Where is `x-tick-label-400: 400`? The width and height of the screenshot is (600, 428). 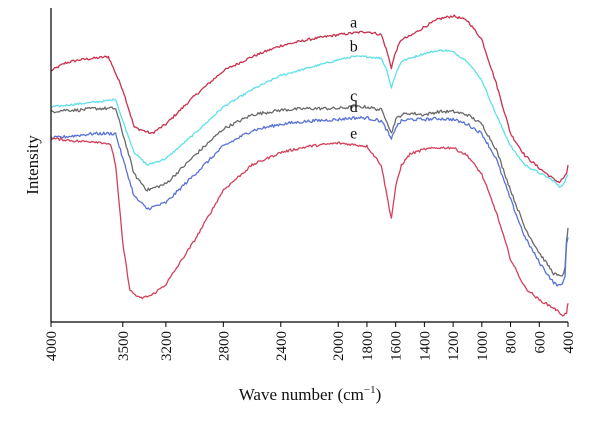
x-tick-label-400: 400 is located at coordinates (569, 342).